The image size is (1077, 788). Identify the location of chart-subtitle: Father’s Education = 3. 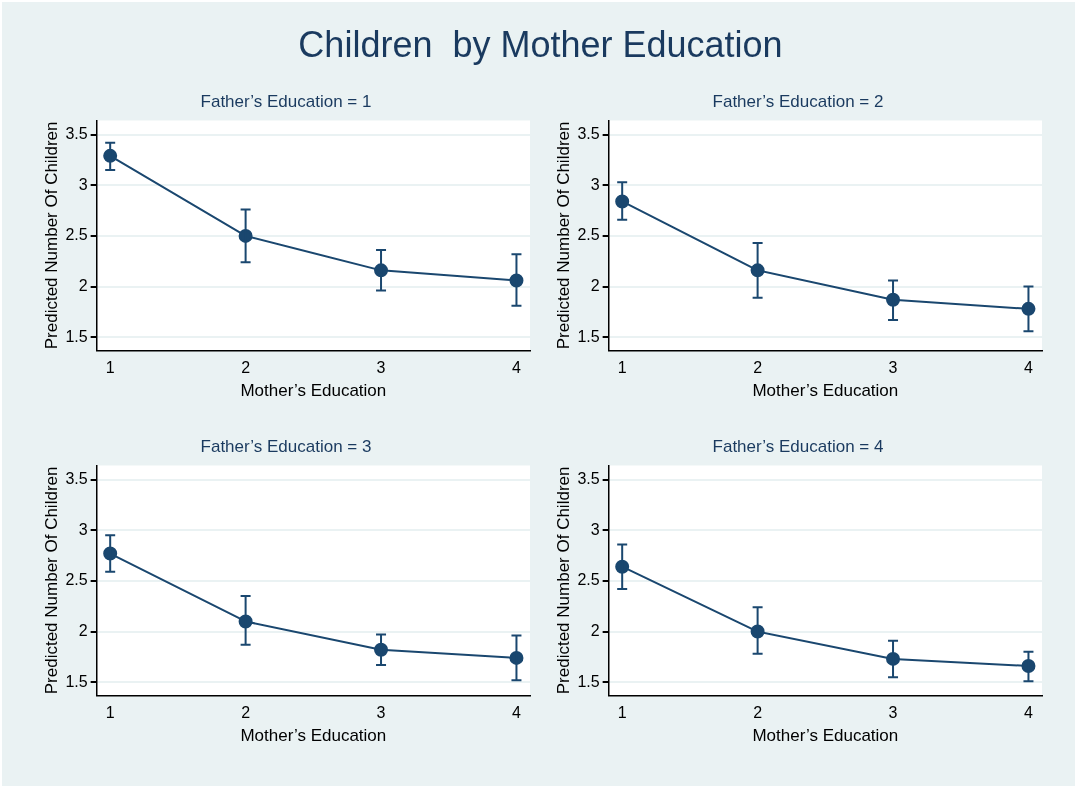
(286, 446).